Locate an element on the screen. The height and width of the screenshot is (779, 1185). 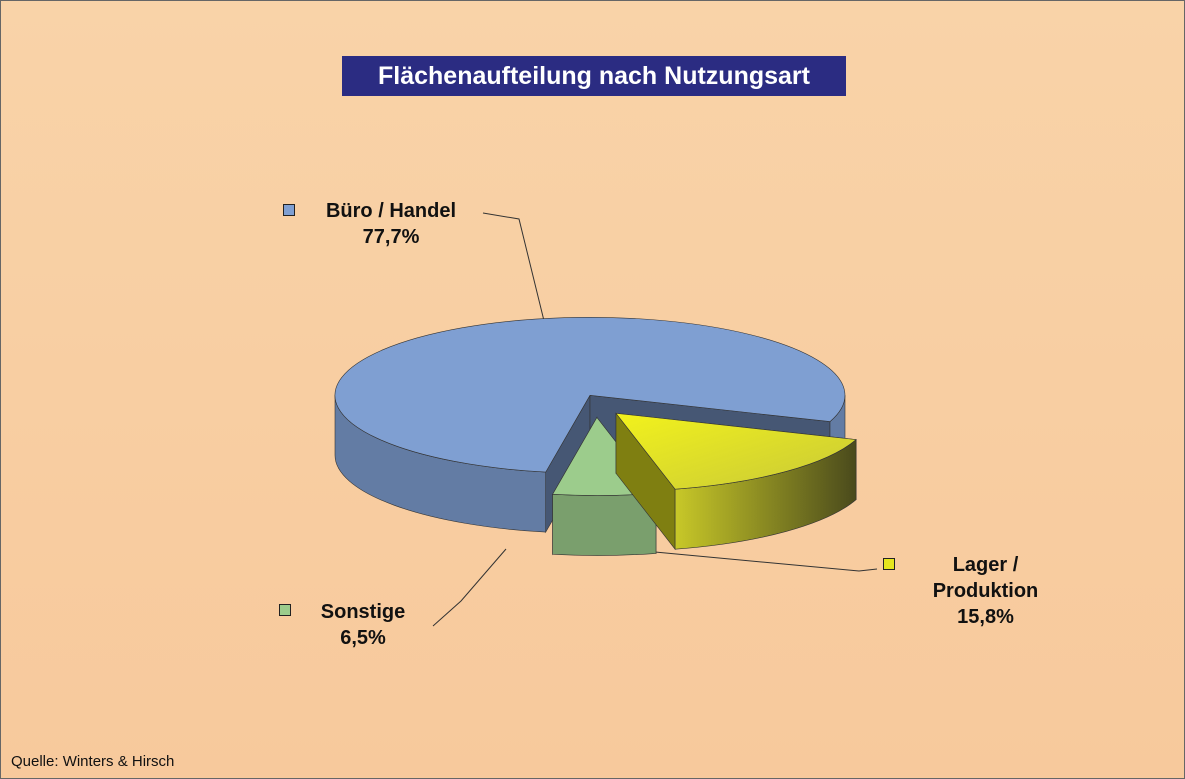
value-label: 15,8% is located at coordinates (985, 617).